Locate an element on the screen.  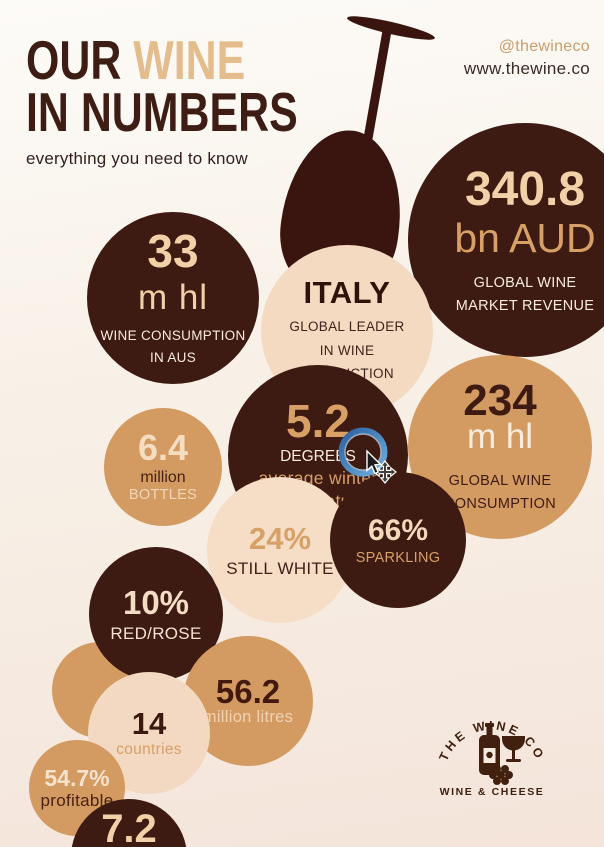
bubble-aus-consumption: 33 m hl WINE CONSUMPTION IN AUS is located at coordinates (173, 298).